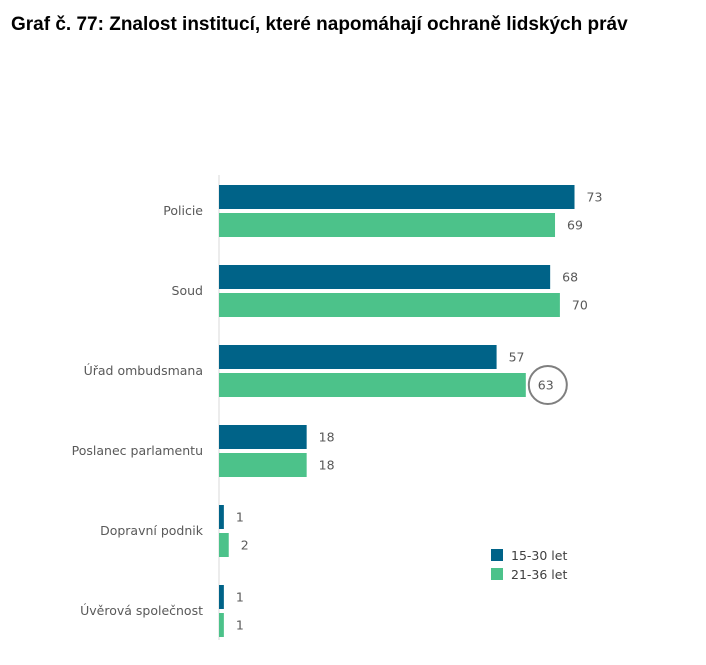  I want to click on bar-uverova-spolecnost-21-36-let, so click(221, 625).